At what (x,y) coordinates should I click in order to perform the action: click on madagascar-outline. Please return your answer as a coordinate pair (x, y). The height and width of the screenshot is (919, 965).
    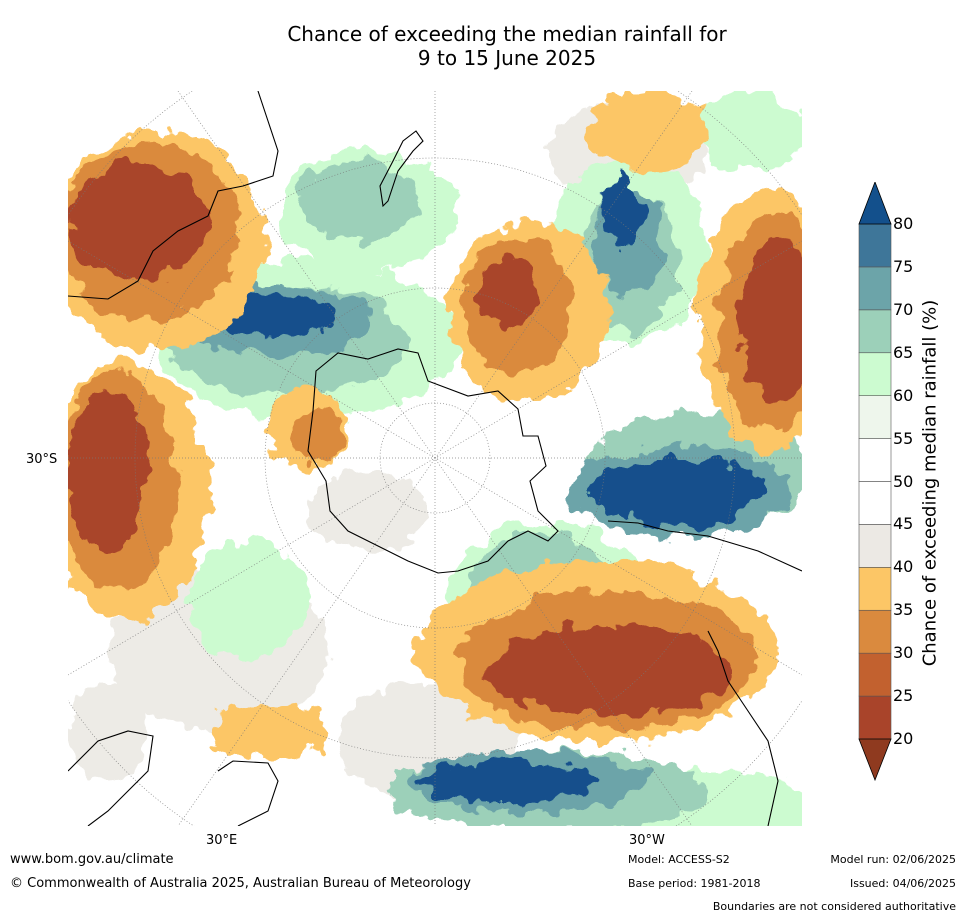
    Looking at the image, I should click on (248, 793).